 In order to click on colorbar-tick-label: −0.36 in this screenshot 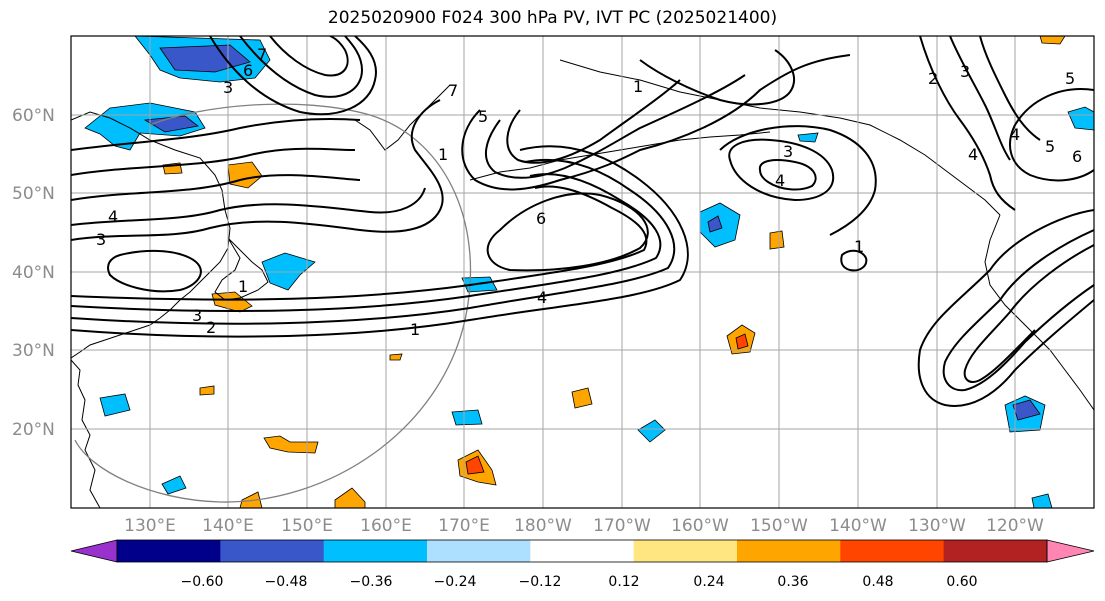, I will do `click(371, 582)`.